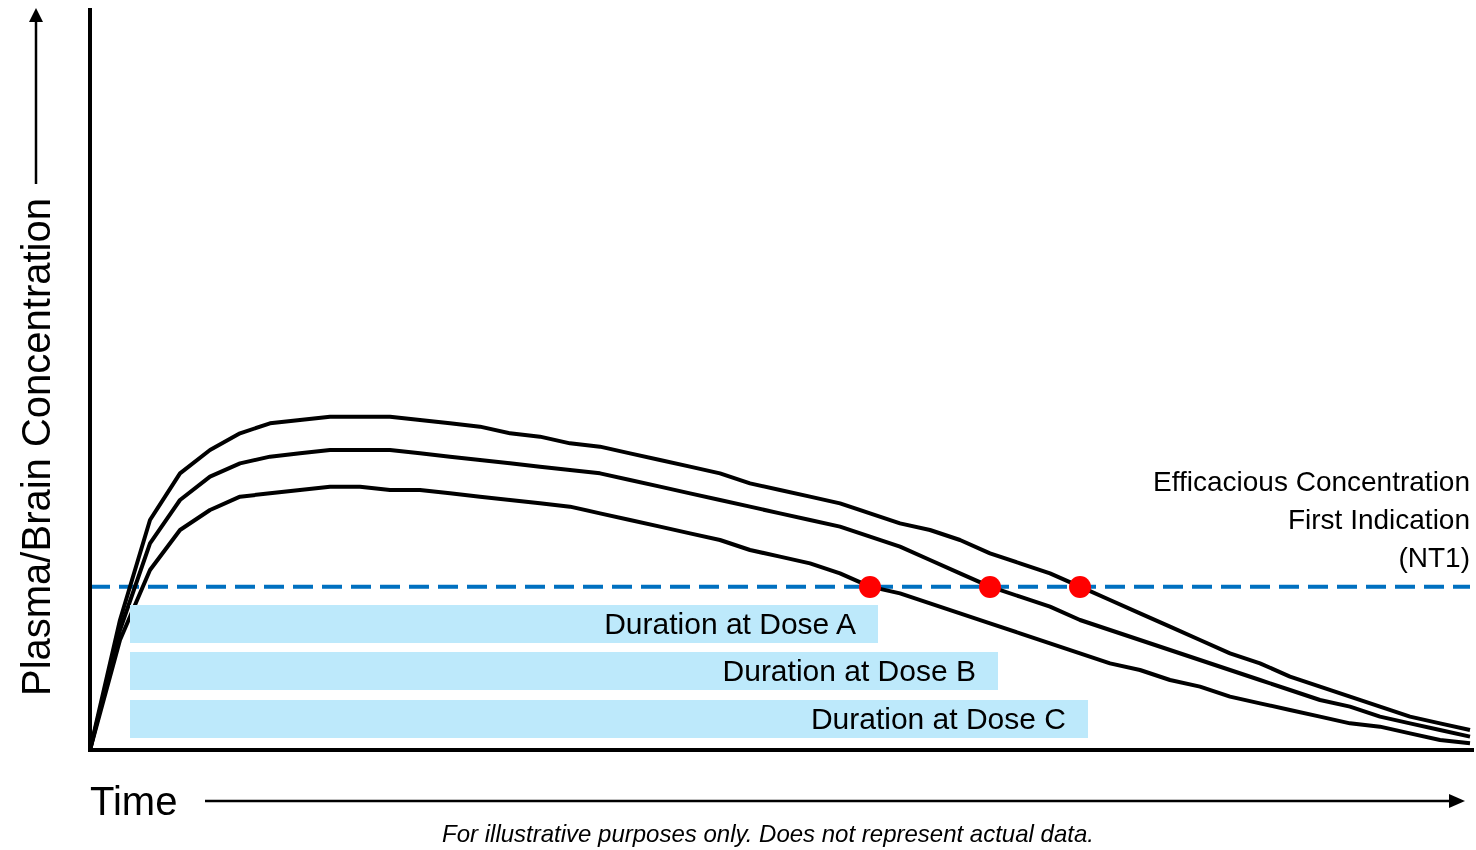 Image resolution: width=1476 pixels, height=850 pixels. What do you see at coordinates (36, 447) in the screenshot?
I see `y-axis-title: Plasma/Brain Concentration` at bounding box center [36, 447].